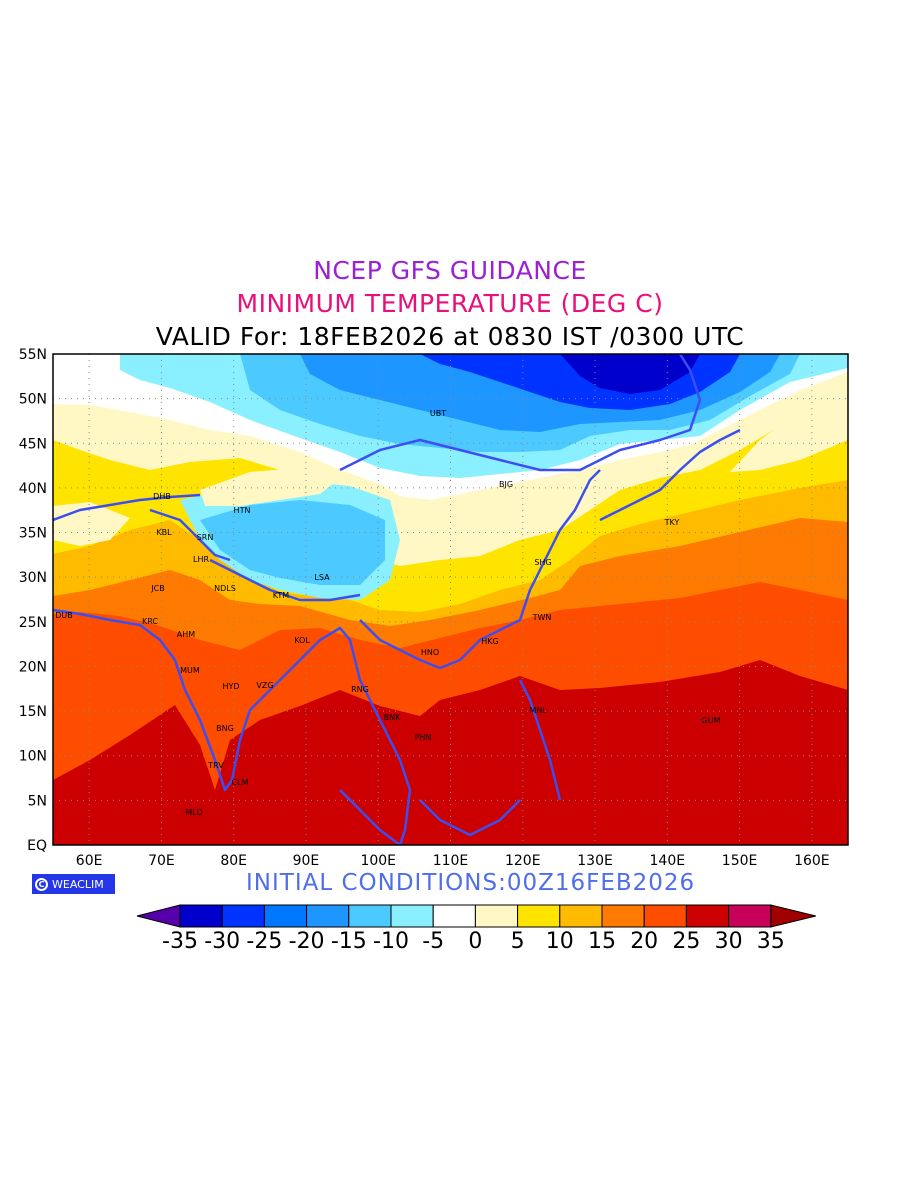 This screenshot has width=900, height=1200. What do you see at coordinates (560, 941) in the screenshot?
I see `colorbar-label: 10` at bounding box center [560, 941].